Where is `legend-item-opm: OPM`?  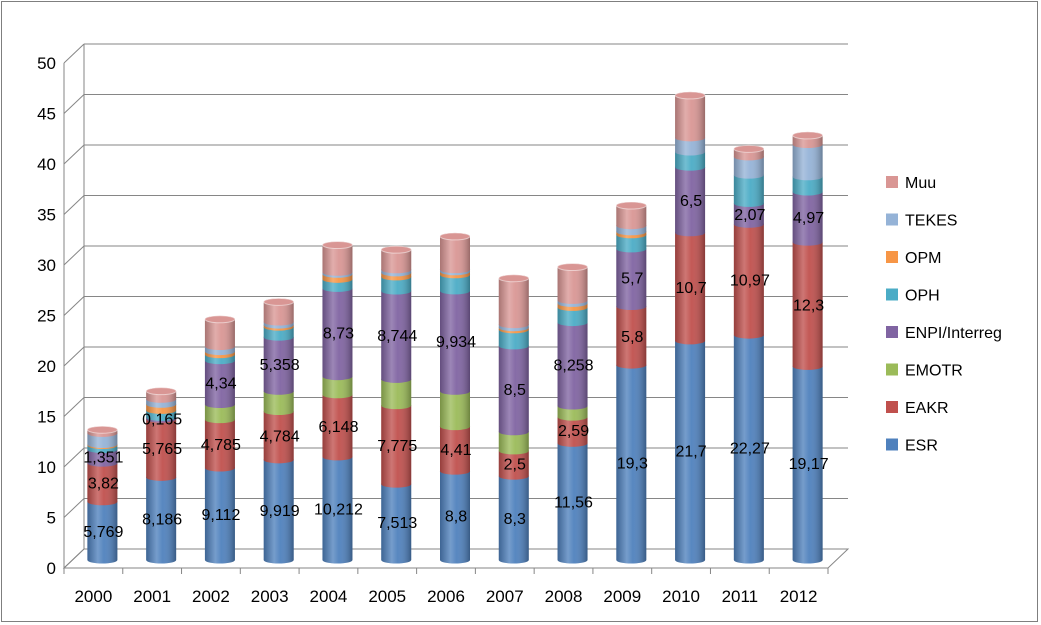
legend-item-opm: OPM is located at coordinates (913, 258).